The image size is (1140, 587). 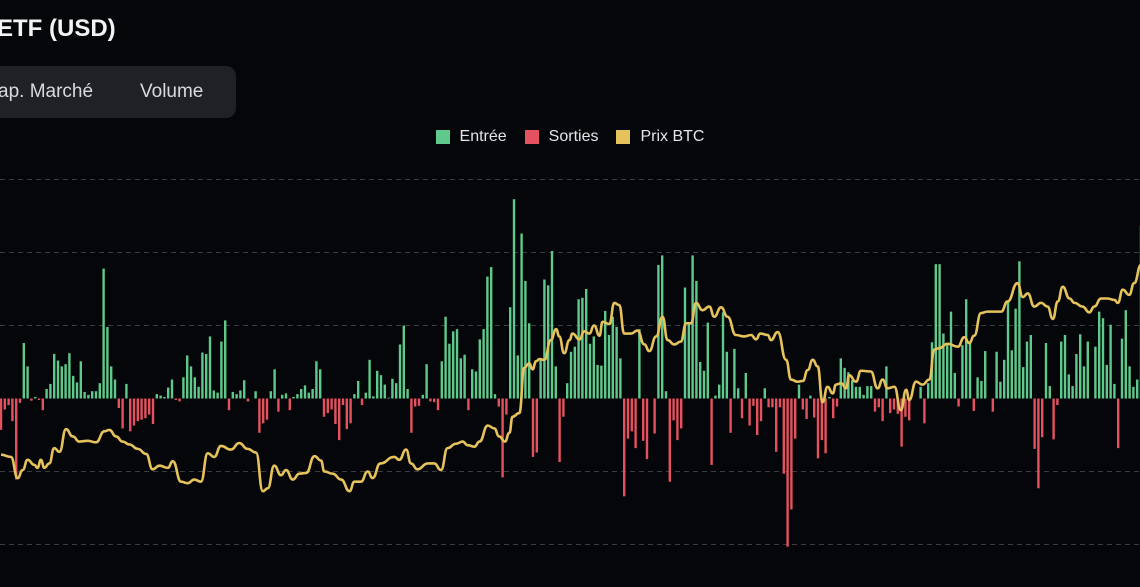 What do you see at coordinates (471, 137) in the screenshot?
I see `legend-item-inflow: Entrée` at bounding box center [471, 137].